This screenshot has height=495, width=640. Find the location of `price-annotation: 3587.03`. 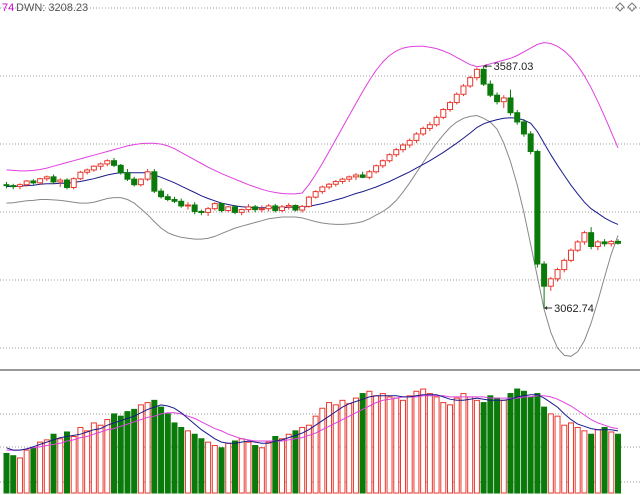

price-annotation: 3587.03 is located at coordinates (508, 67).